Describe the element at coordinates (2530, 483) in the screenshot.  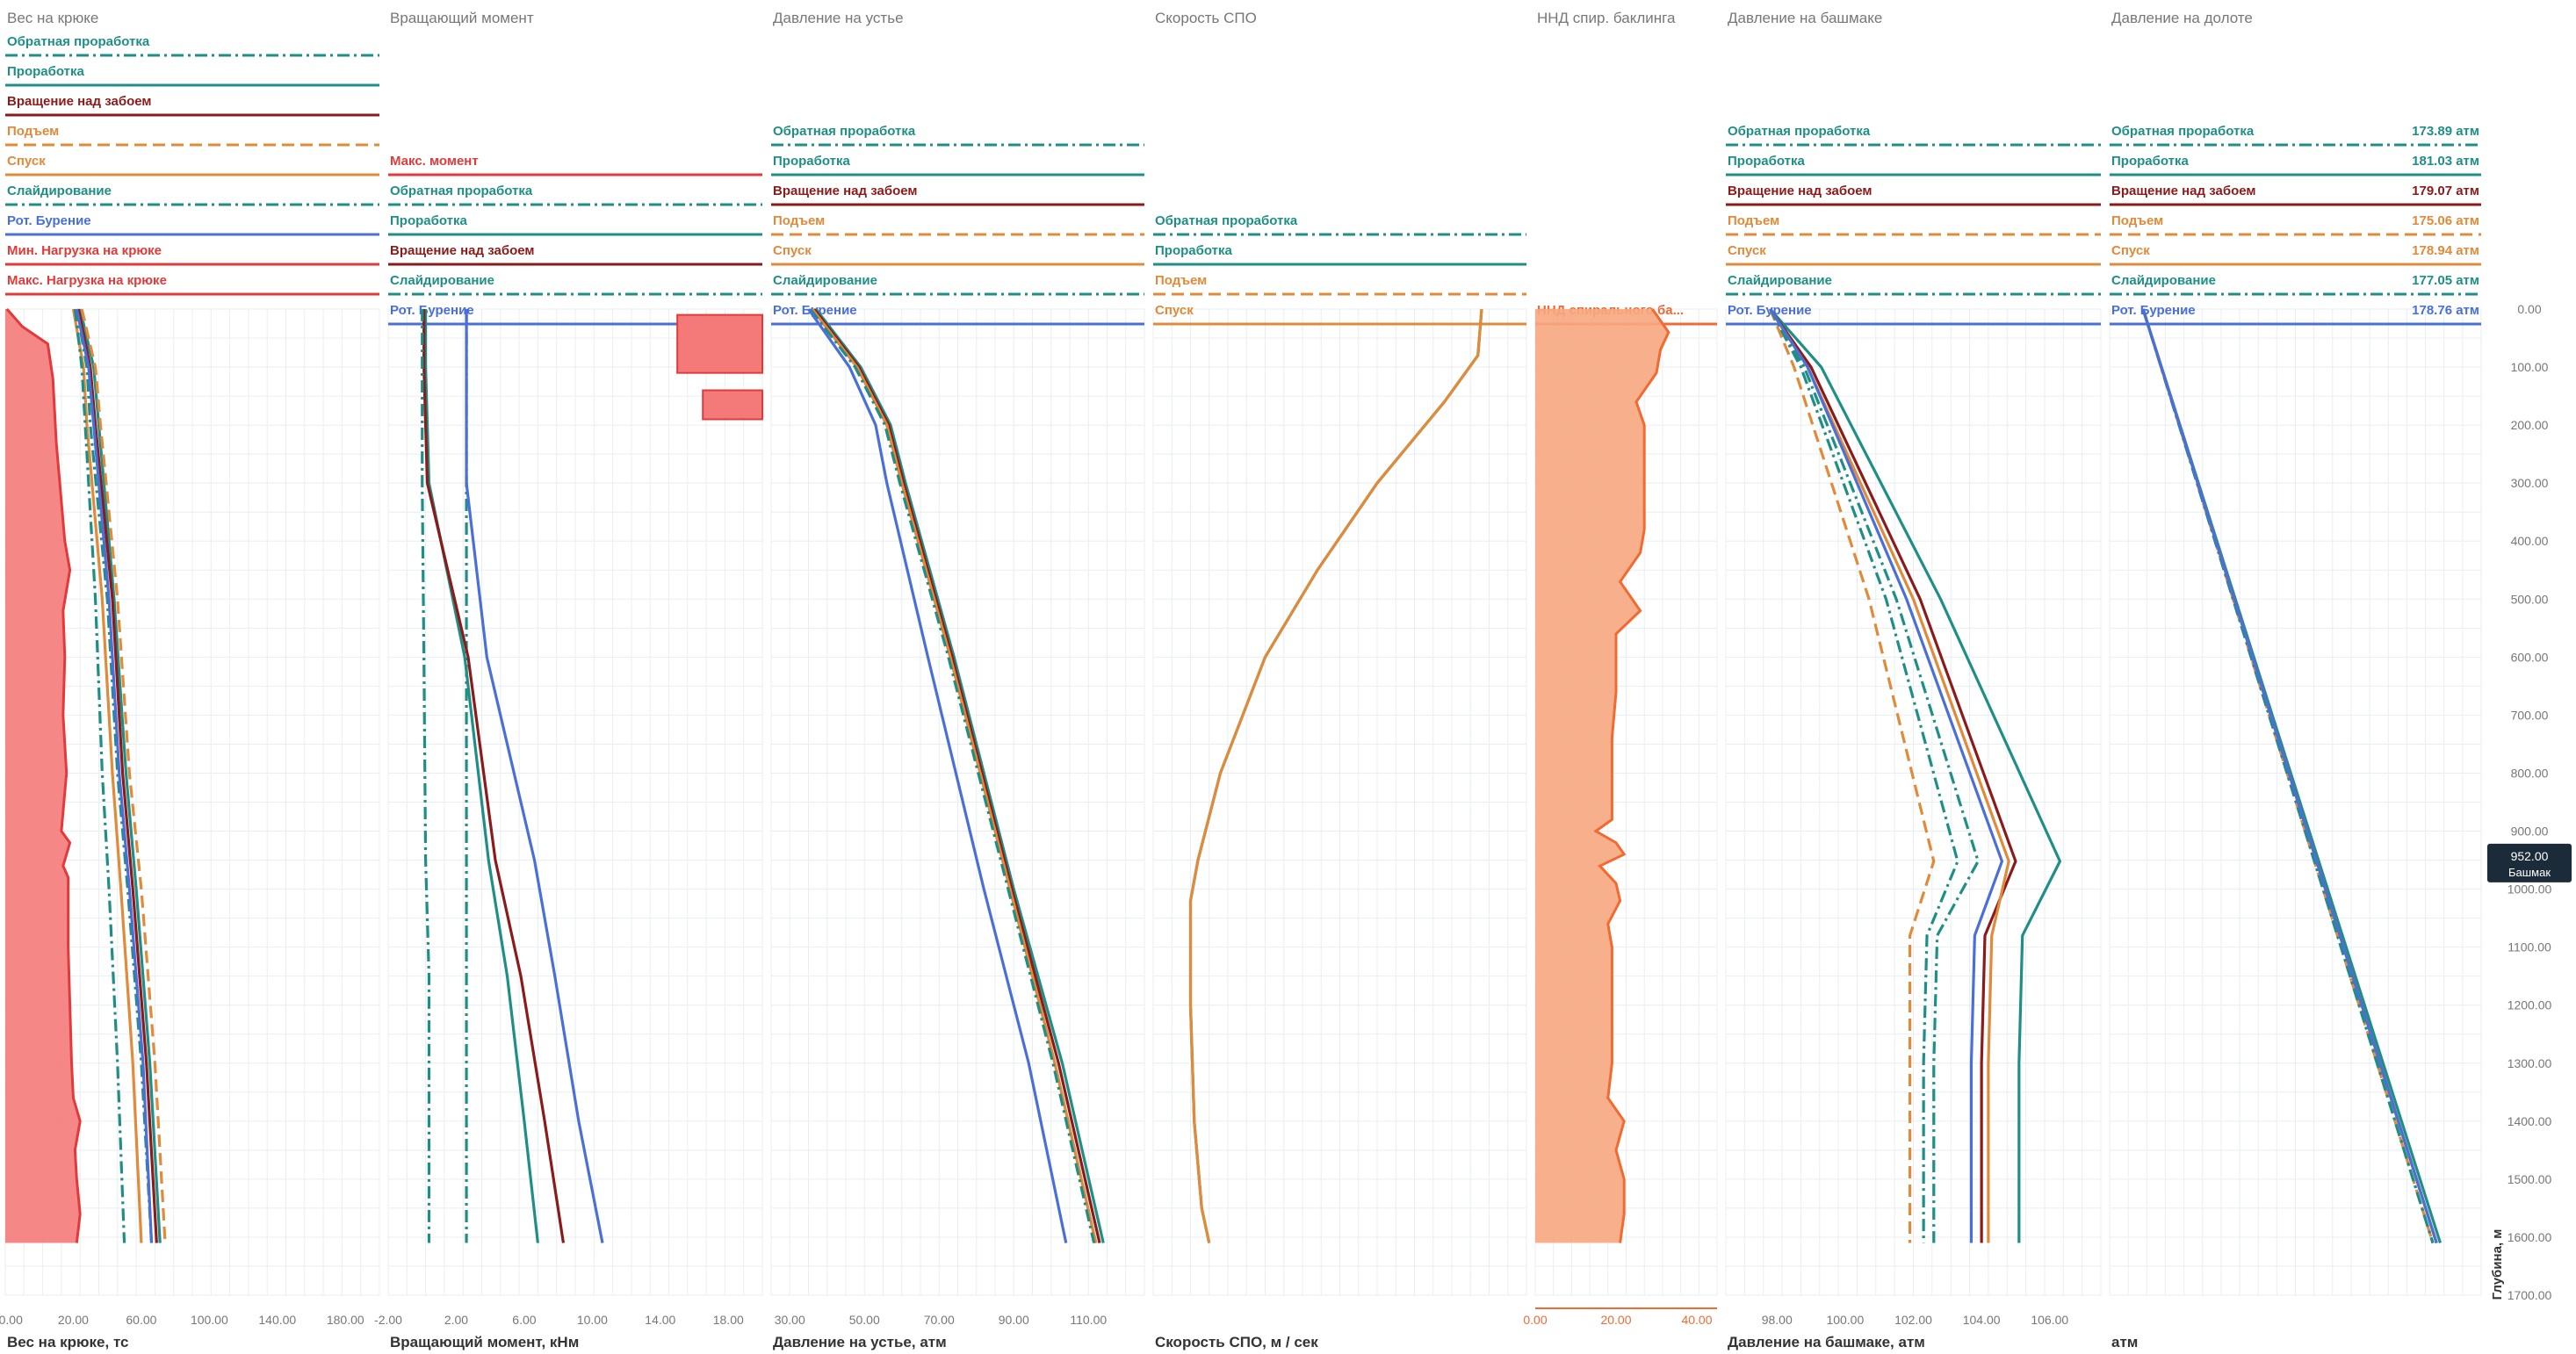
I see `depth-tick-label: 300.00` at that location.